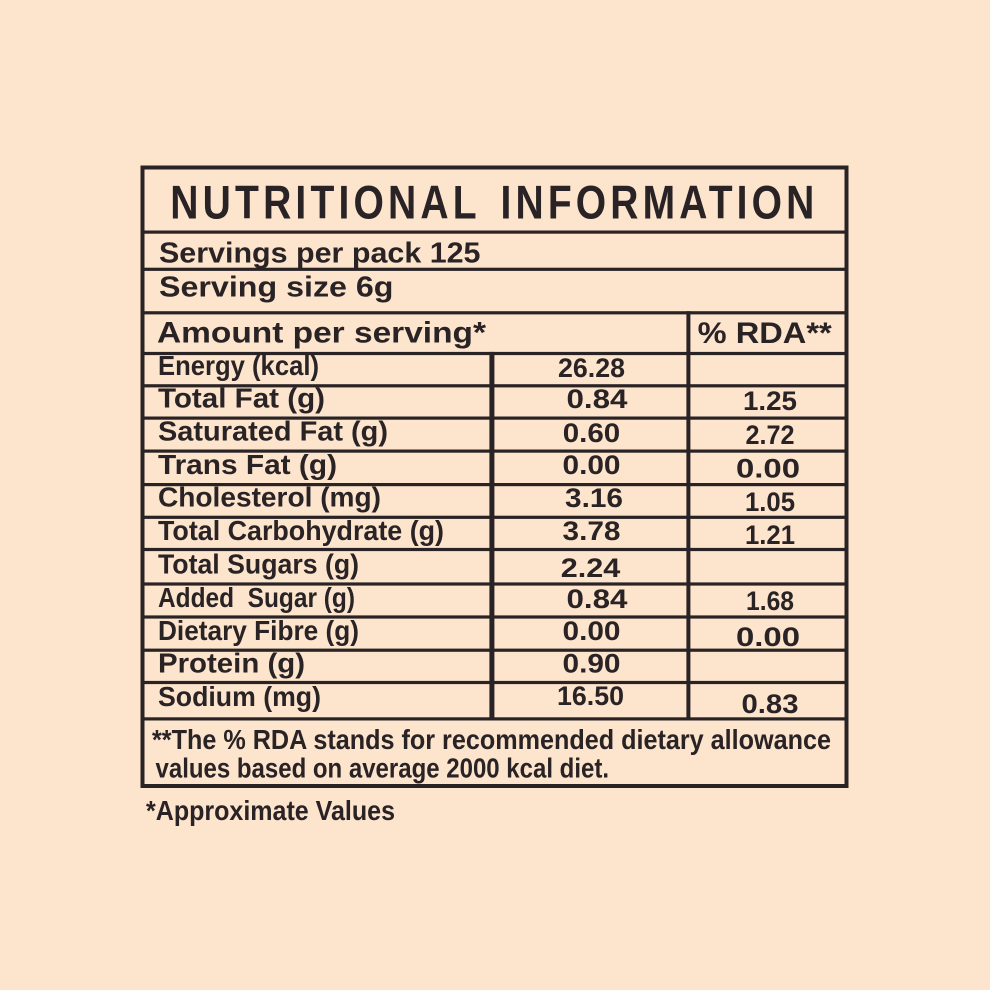 This screenshot has height=990, width=990. What do you see at coordinates (770, 601) in the screenshot?
I see `svg-text: 1.68` at bounding box center [770, 601].